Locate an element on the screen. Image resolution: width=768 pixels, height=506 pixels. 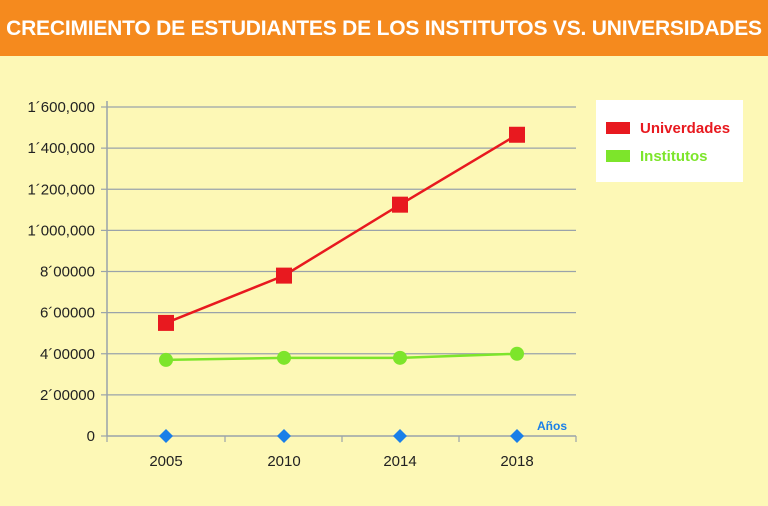
y-tick-label: 0 is located at coordinates (91, 436).